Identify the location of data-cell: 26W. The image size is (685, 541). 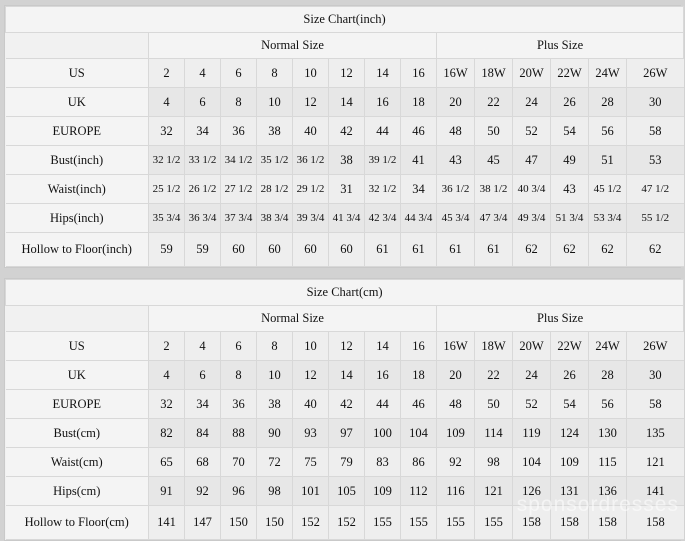
(654, 346).